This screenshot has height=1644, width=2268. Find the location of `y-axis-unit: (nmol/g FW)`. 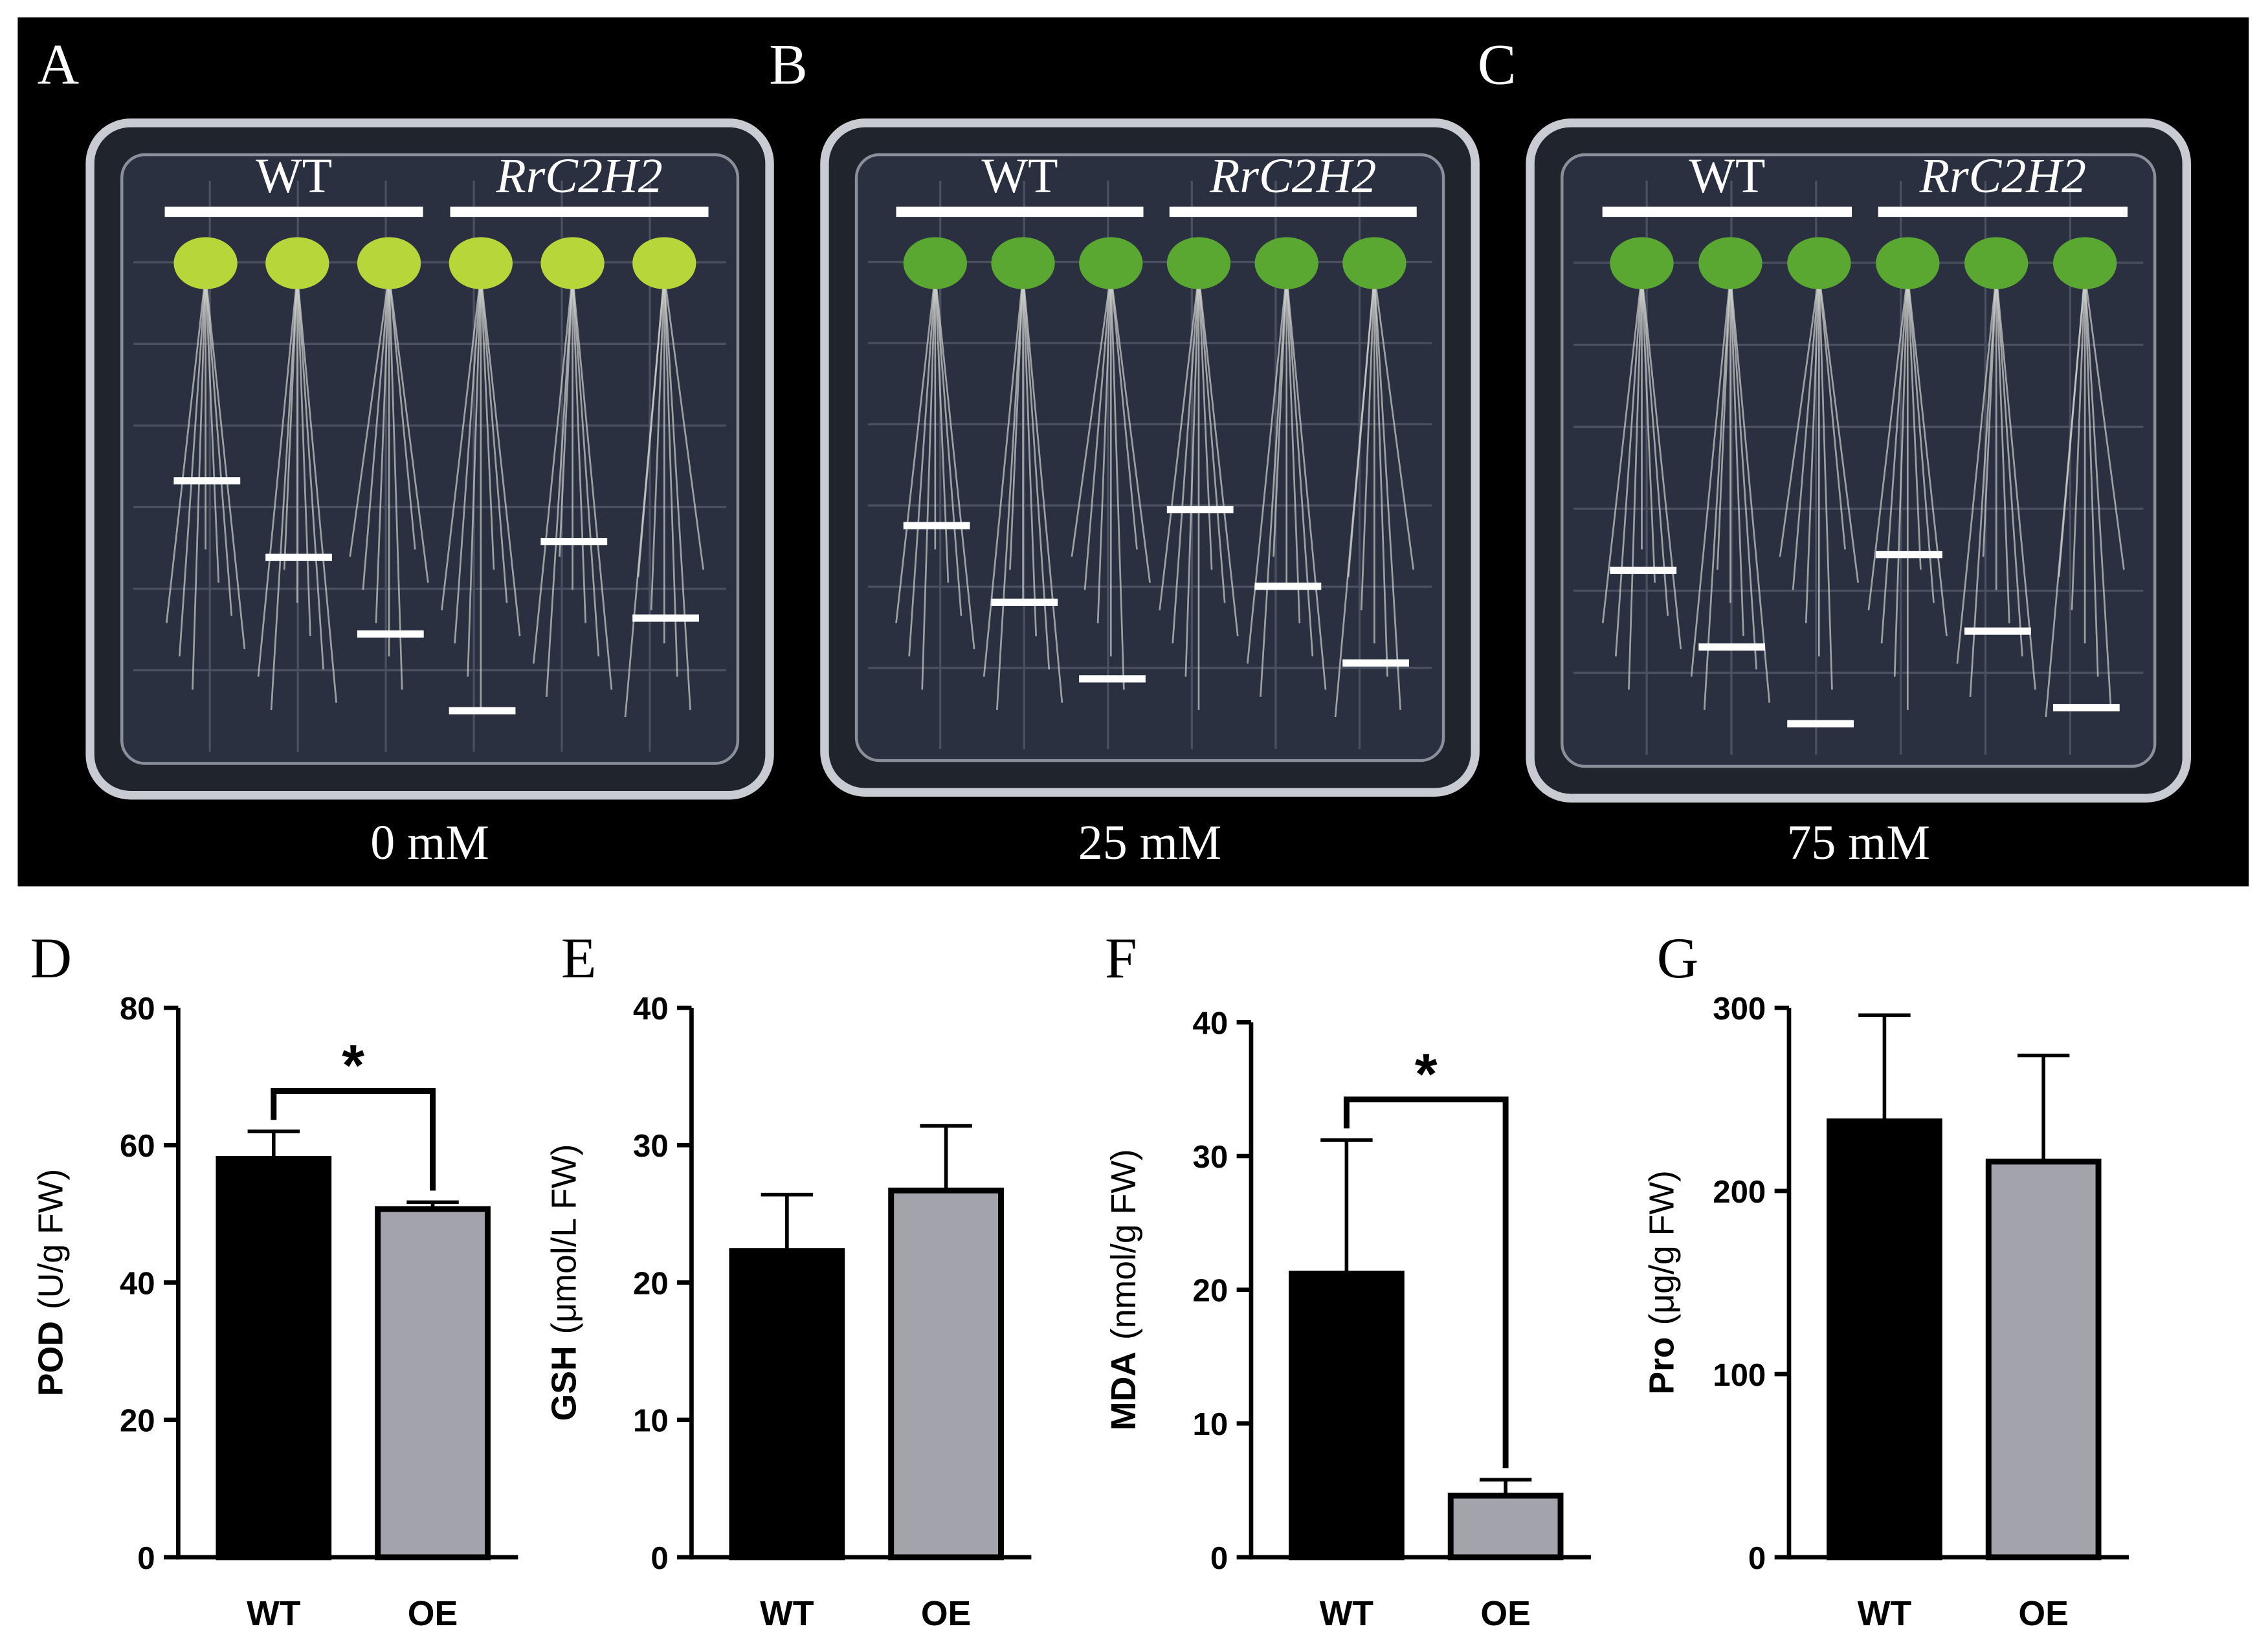

y-axis-unit: (nmol/g FW) is located at coordinates (1123, 1244).